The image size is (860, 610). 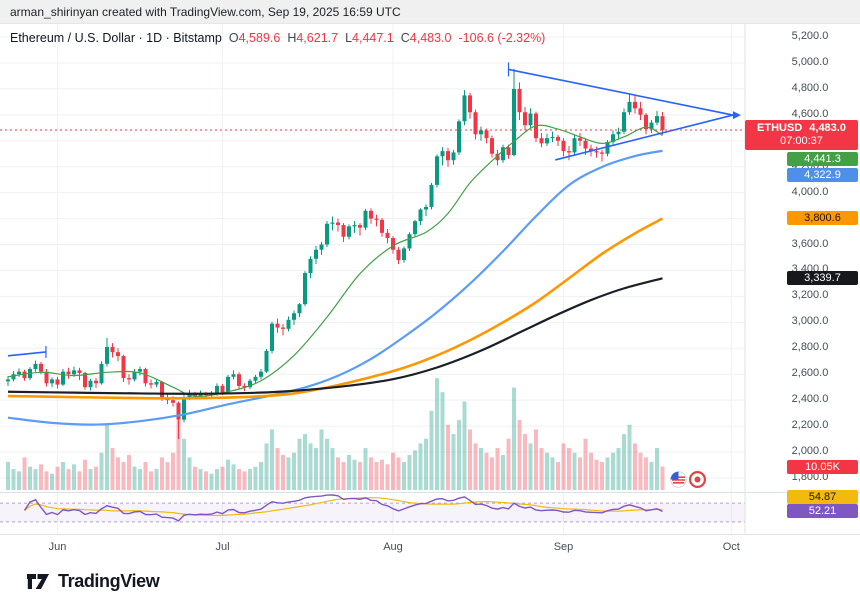 I want to click on price-axis-label: 2,400.0, so click(x=810, y=399).